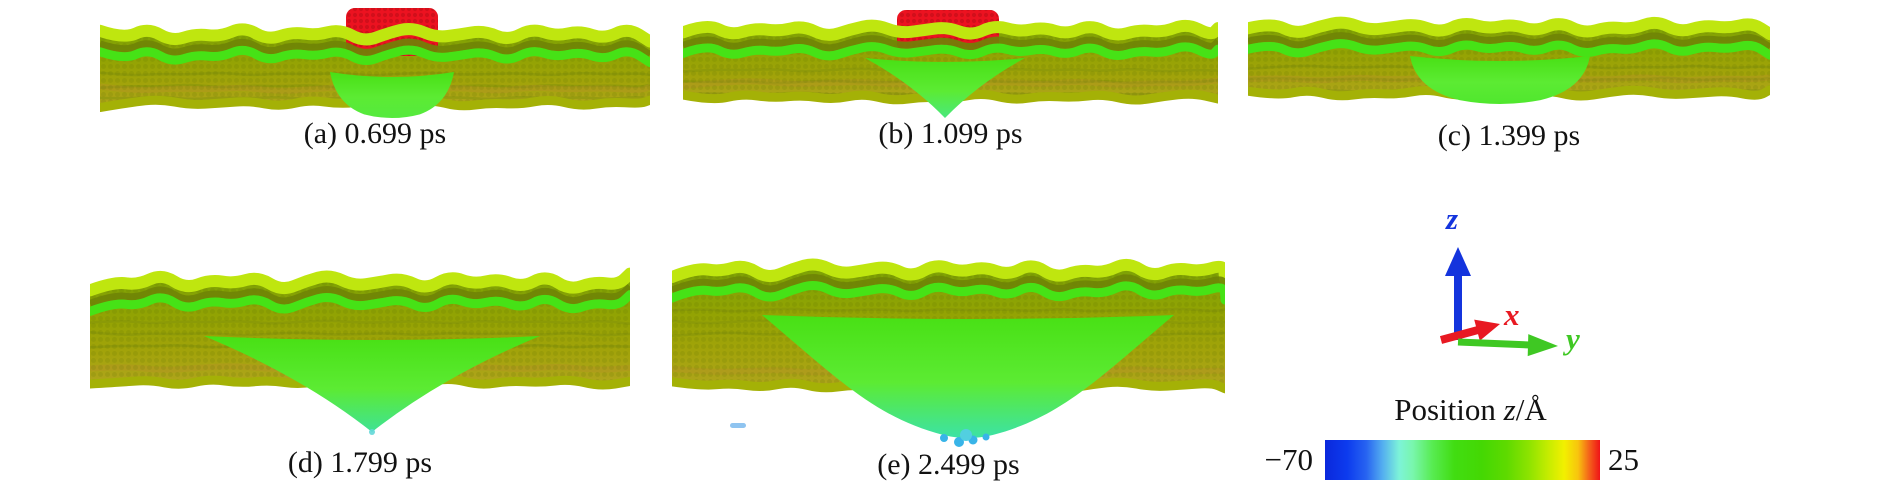 Image resolution: width=1890 pixels, height=486 pixels. I want to click on snapshot-panel-e, so click(948, 352).